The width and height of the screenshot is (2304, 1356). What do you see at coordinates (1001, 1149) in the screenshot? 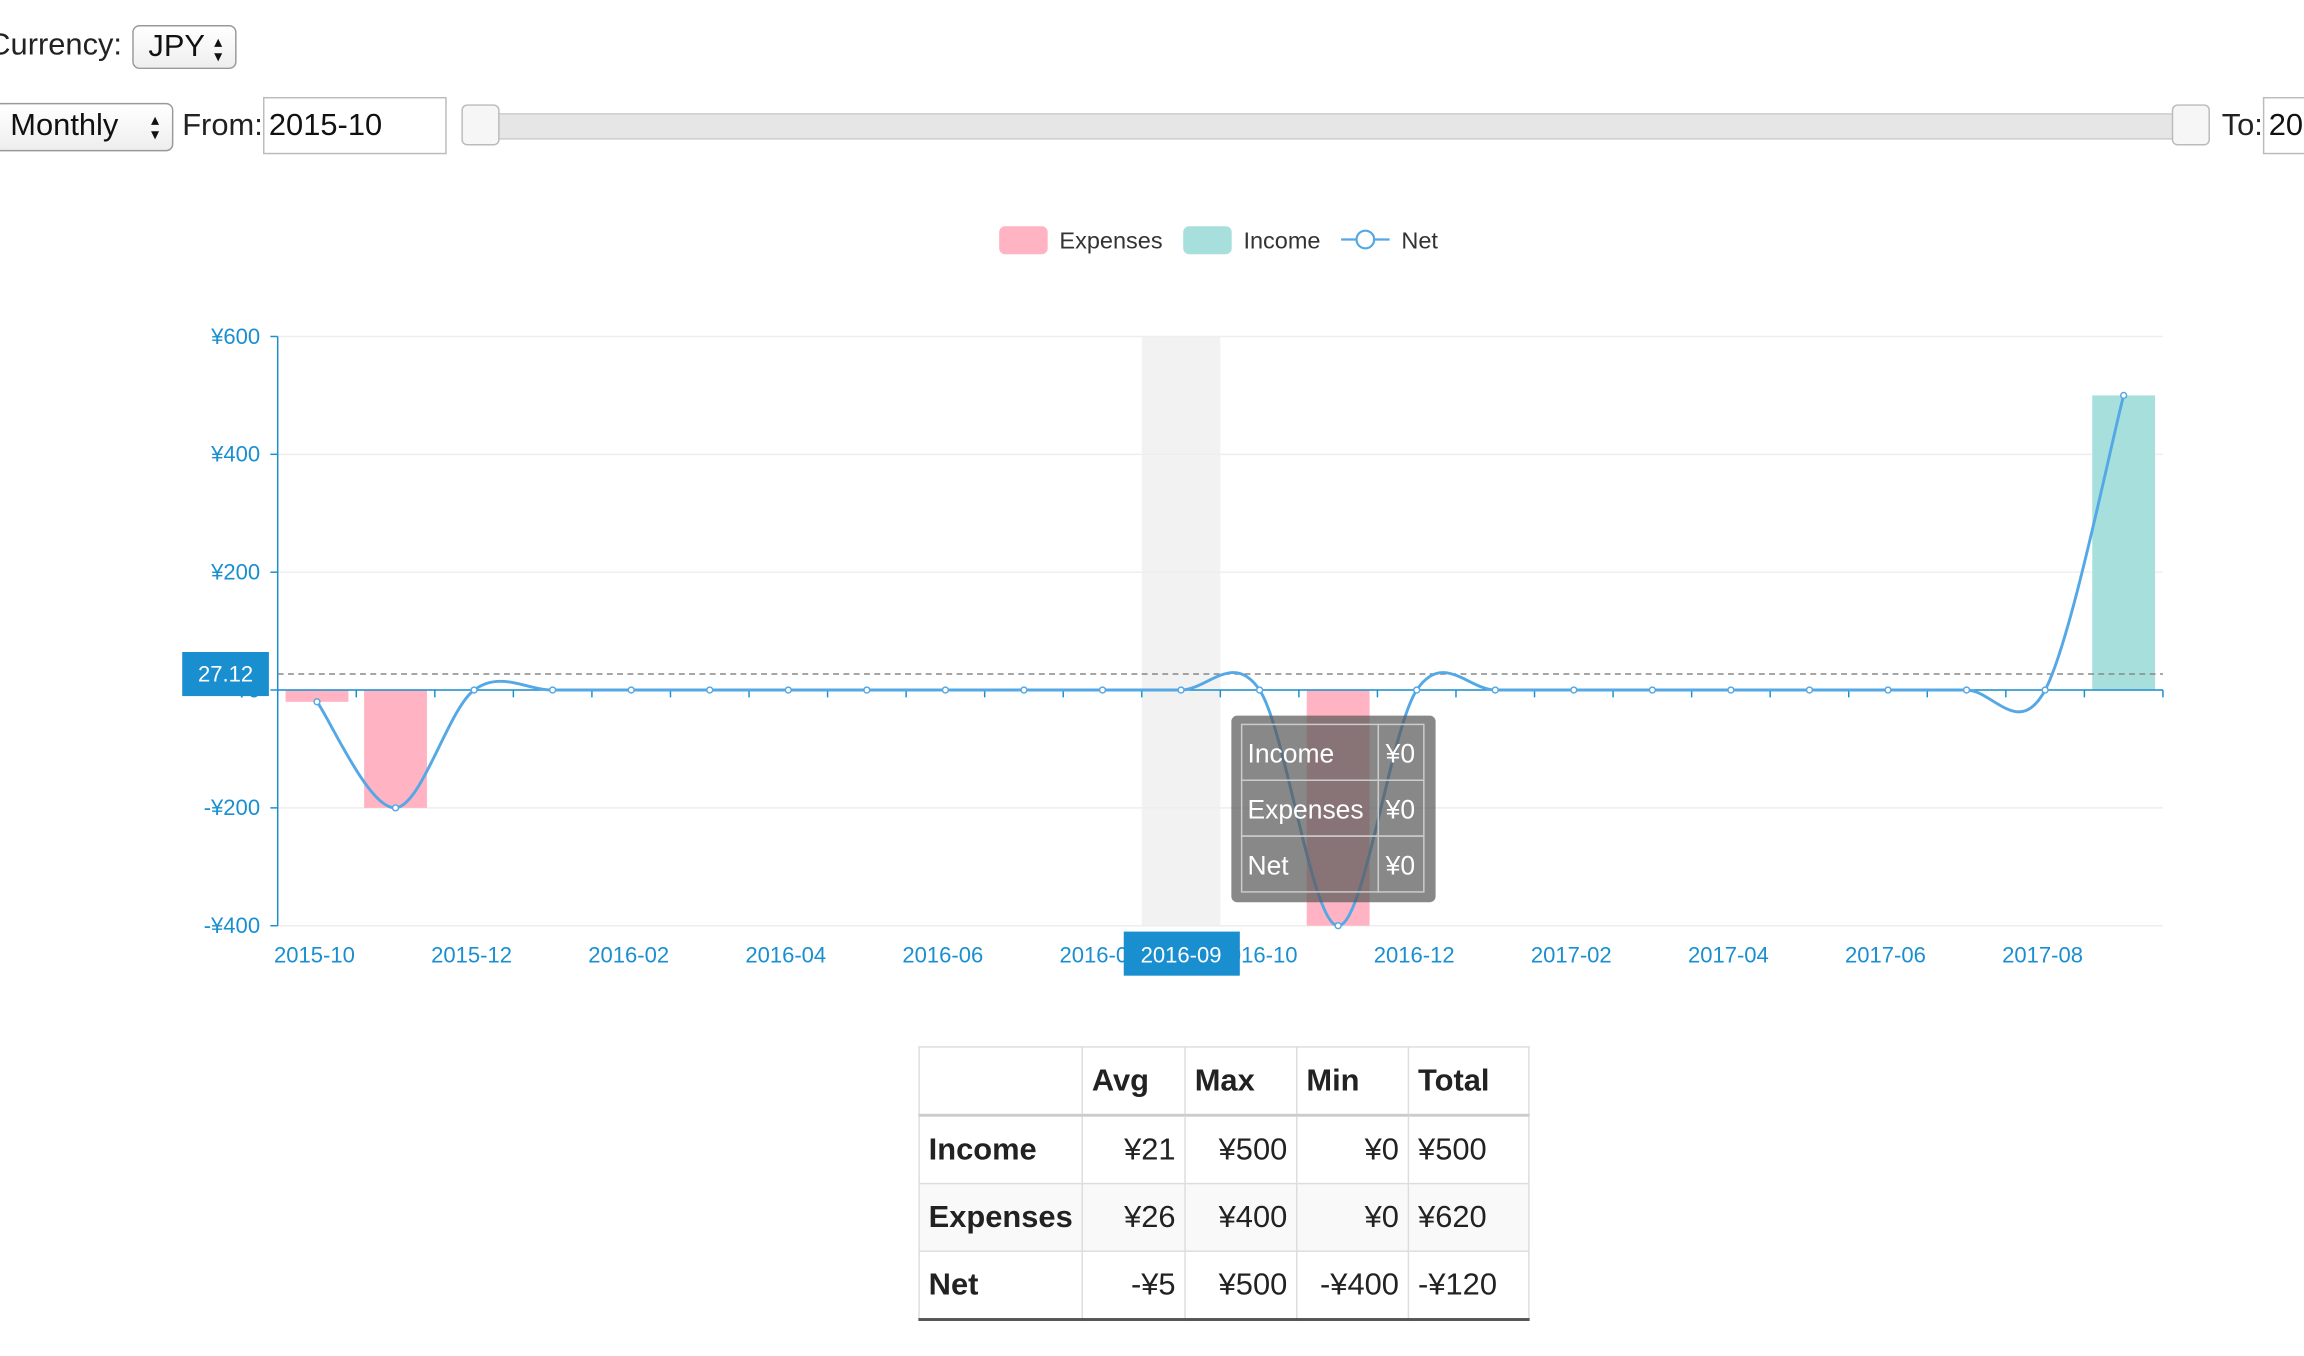
I see `row-header: Income` at bounding box center [1001, 1149].